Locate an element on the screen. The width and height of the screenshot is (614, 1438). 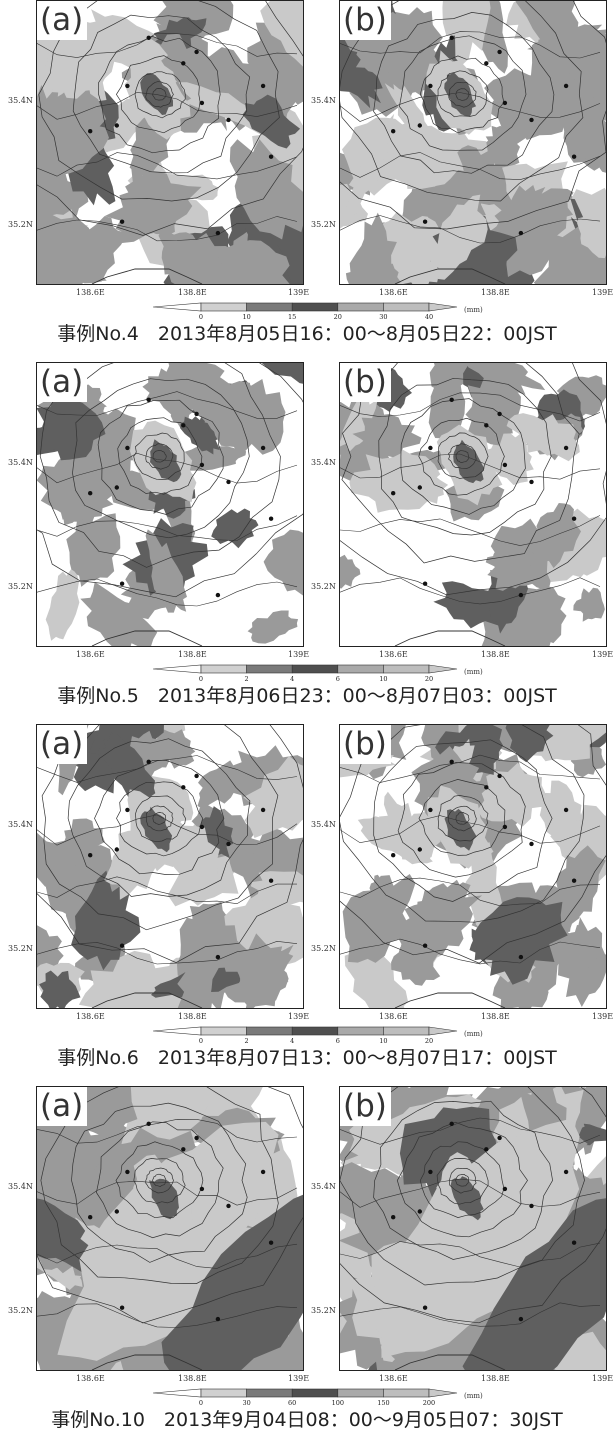
colorbar-tick-label: 30 is located at coordinates (383, 316).